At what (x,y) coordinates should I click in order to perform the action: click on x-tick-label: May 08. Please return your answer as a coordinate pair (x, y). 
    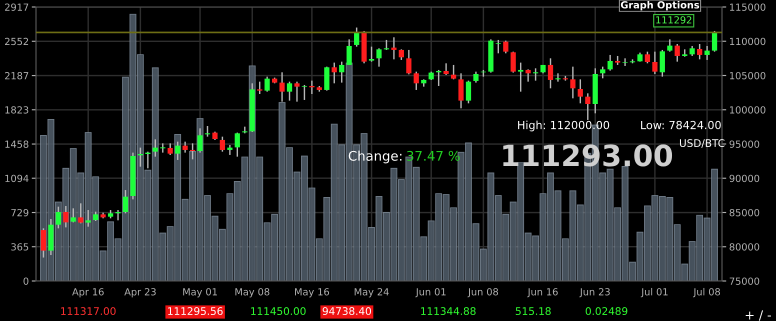
    Looking at the image, I should click on (252, 293).